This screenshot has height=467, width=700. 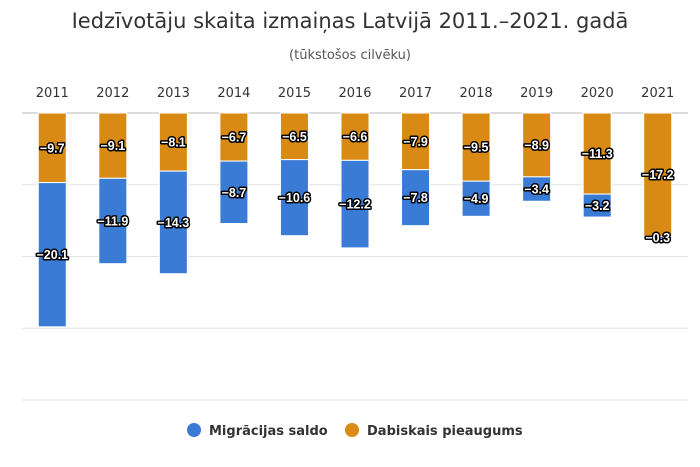 What do you see at coordinates (52, 93) in the screenshot?
I see `x-tick-label: 2011` at bounding box center [52, 93].